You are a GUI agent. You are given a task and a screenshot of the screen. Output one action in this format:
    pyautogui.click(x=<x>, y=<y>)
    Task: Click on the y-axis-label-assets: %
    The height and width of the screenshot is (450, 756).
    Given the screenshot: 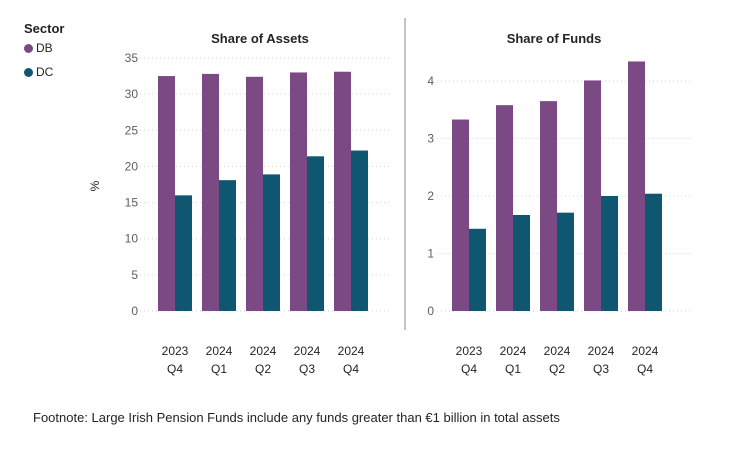 What is the action you would take?
    pyautogui.click(x=95, y=185)
    